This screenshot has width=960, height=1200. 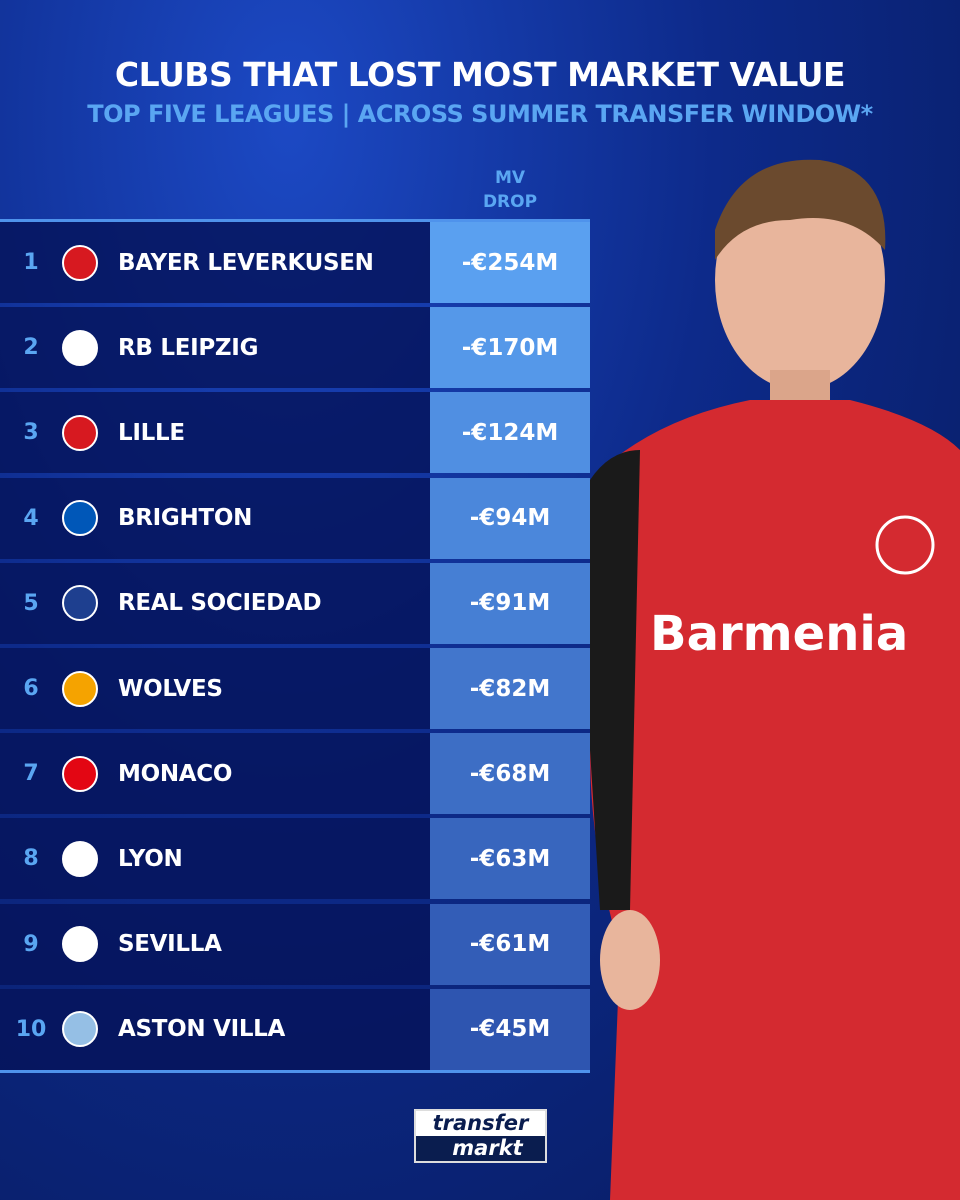 I want to click on club-name: SEVILLA, so click(x=170, y=944).